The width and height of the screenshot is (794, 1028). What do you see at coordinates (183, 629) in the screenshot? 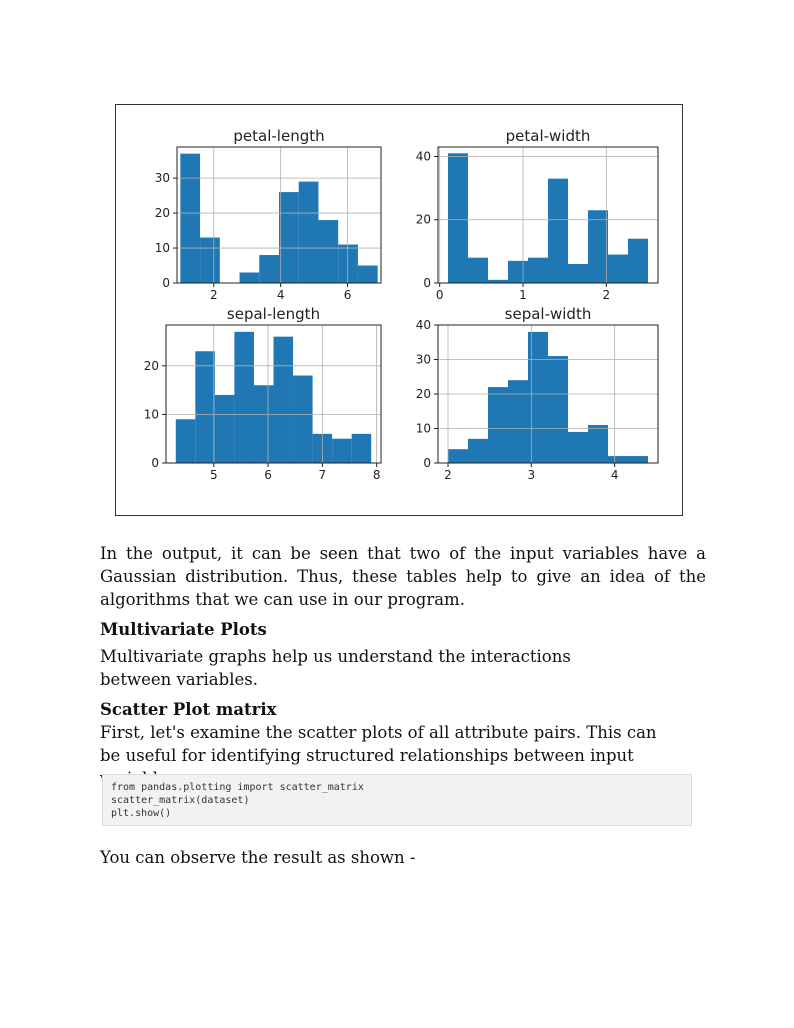
I see `heading-multivariate-plots: Multivariate Plots` at bounding box center [183, 629].